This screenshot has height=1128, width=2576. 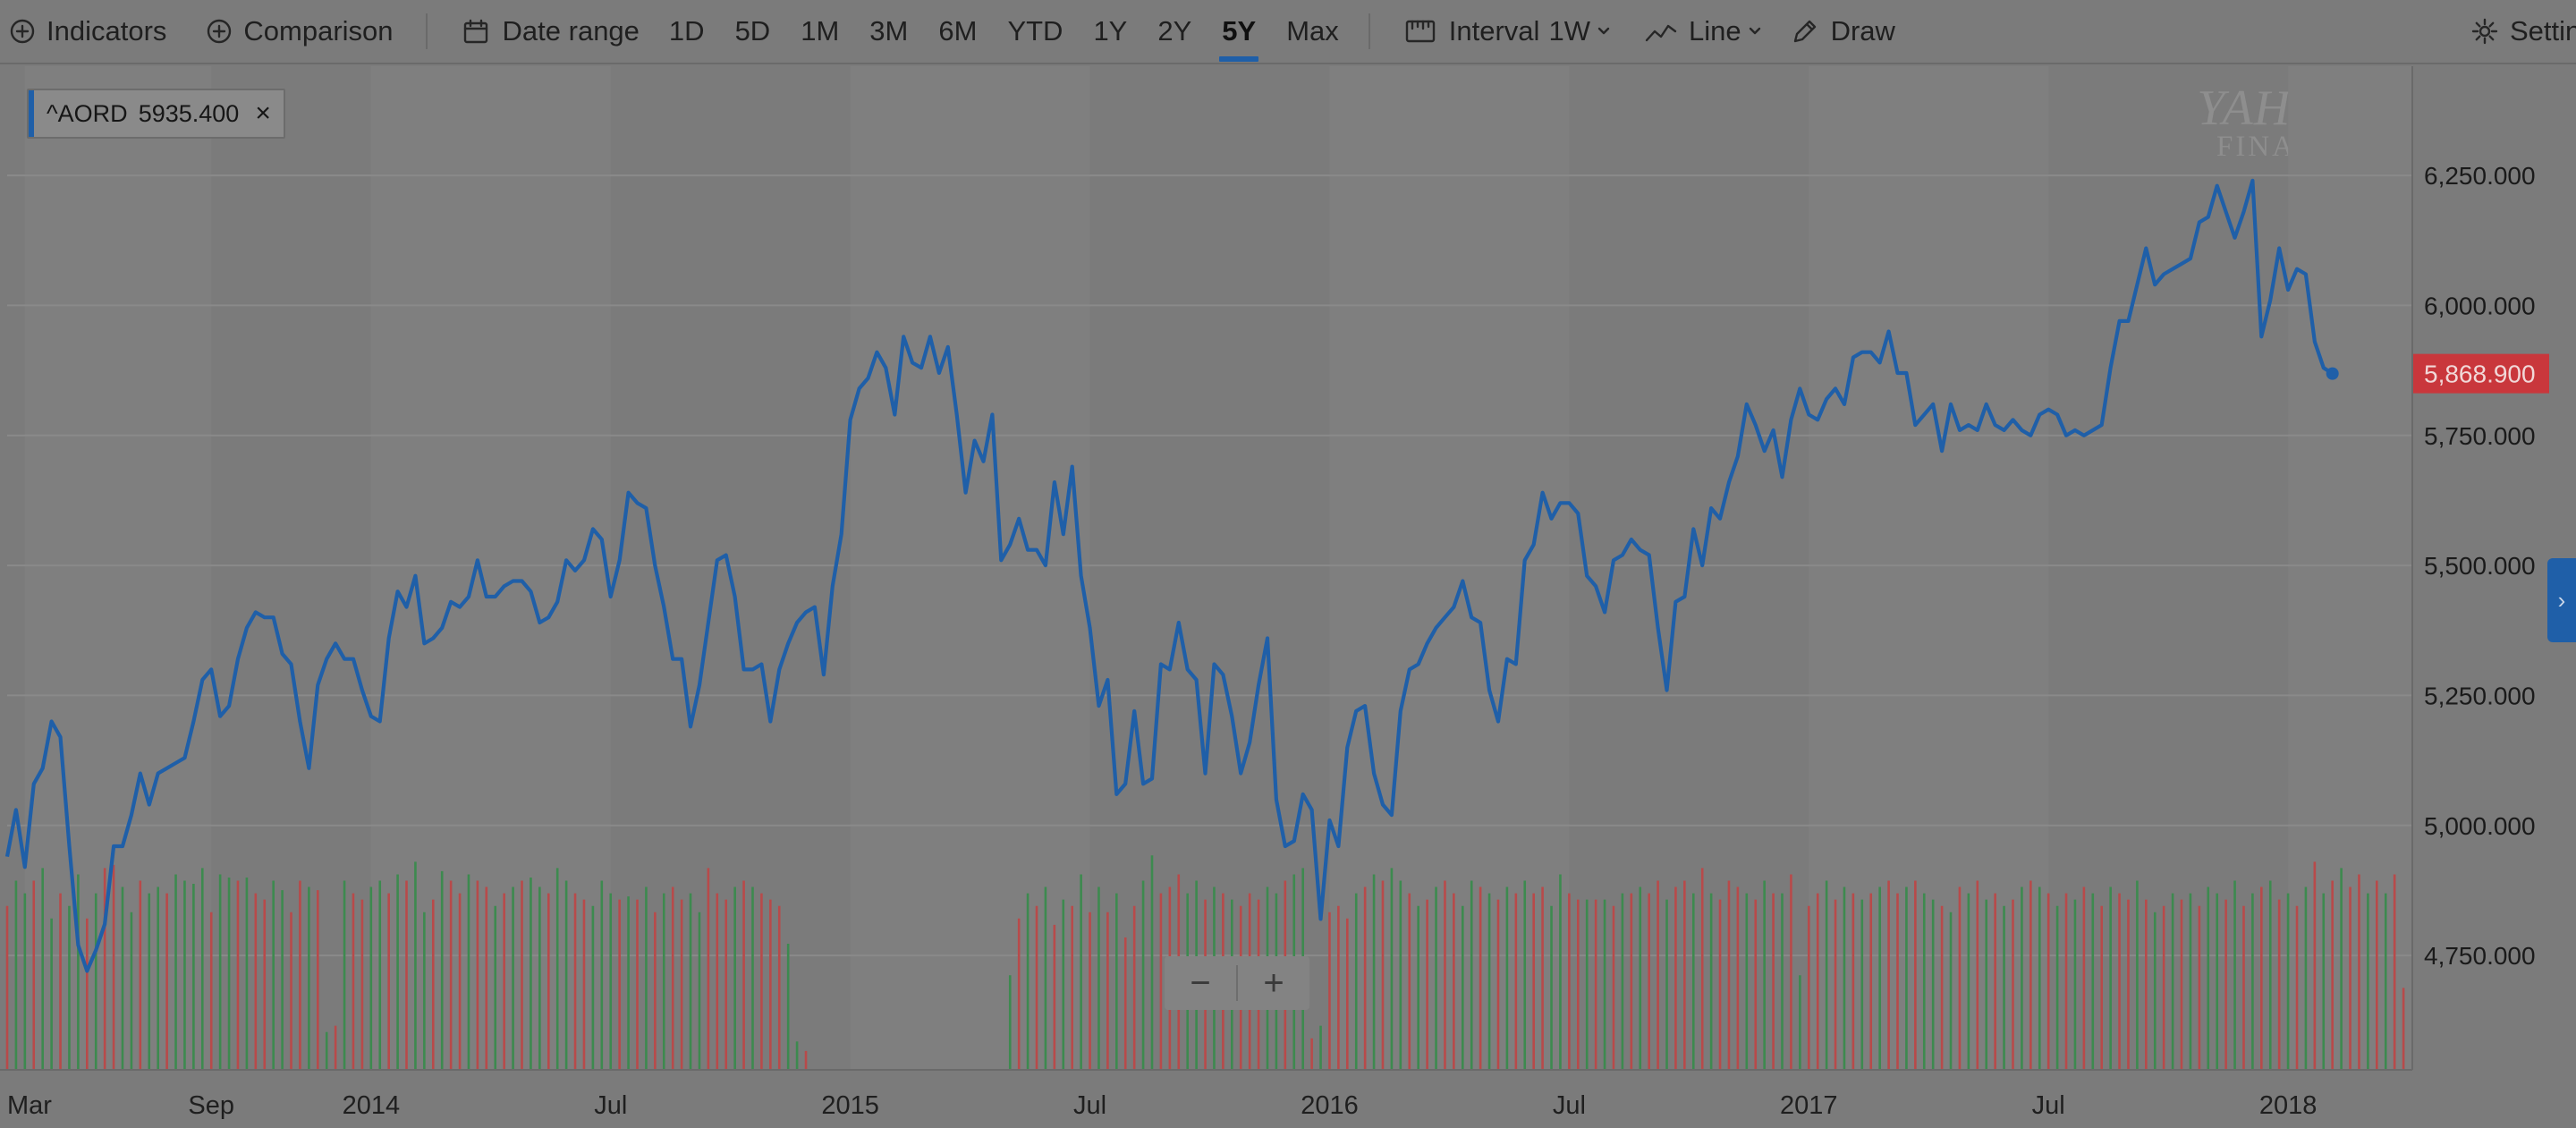 I want to click on range-tab-6m: 6M, so click(x=958, y=31).